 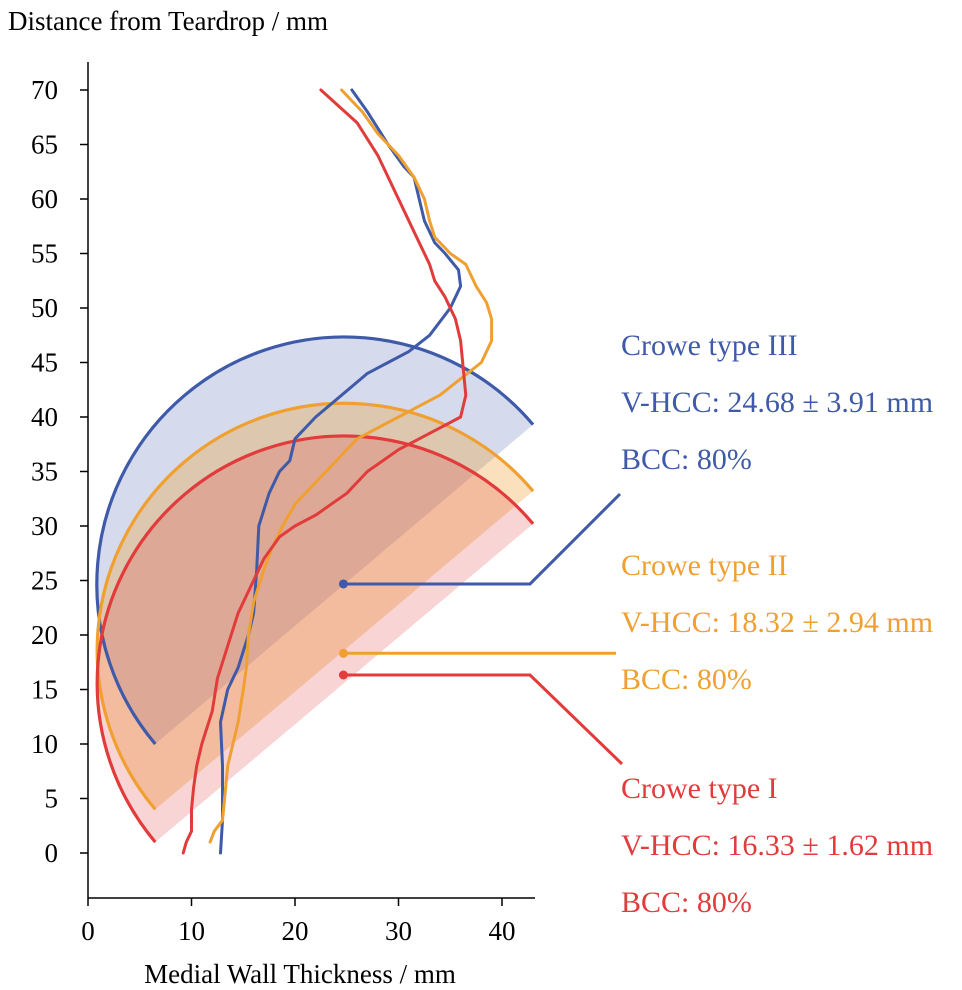 What do you see at coordinates (44, 90) in the screenshot?
I see `y-tick-label: 70` at bounding box center [44, 90].